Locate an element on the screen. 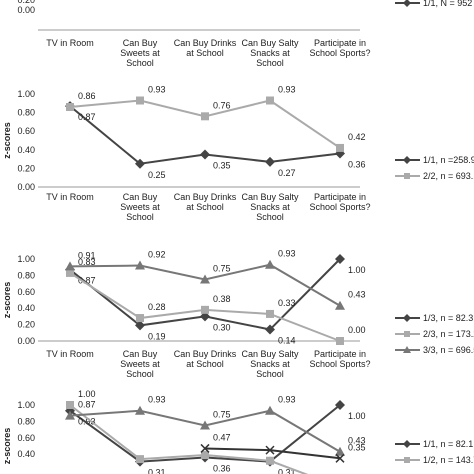 Image resolution: width=474 pixels, height=474 pixels. data-label: 0.30 is located at coordinates (222, 327).